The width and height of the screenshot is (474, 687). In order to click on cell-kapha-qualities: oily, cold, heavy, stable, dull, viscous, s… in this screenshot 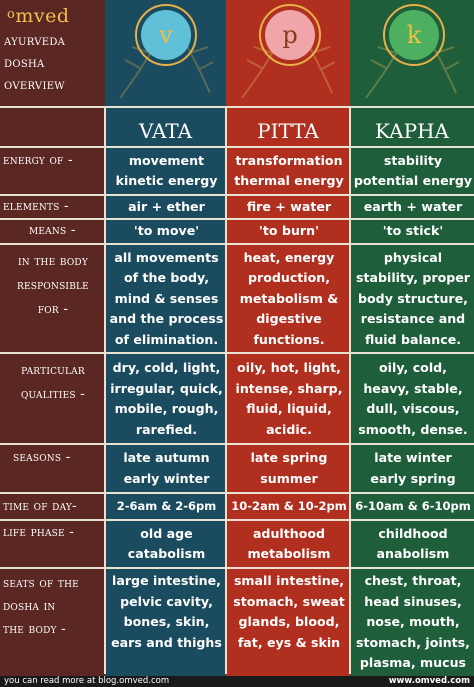, I will do `click(413, 398)`.